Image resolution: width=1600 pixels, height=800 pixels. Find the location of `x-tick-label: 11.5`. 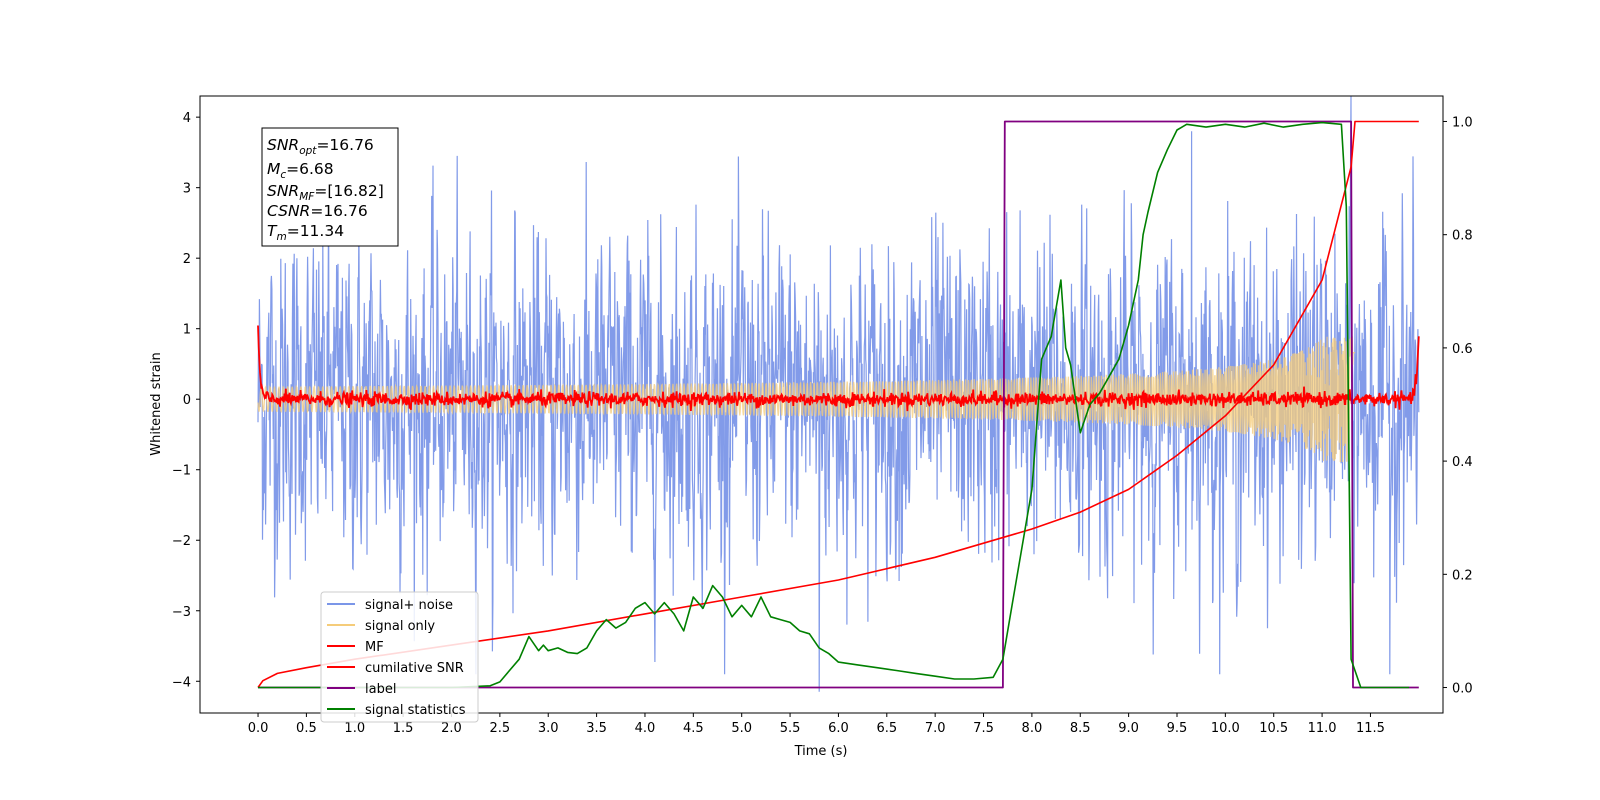

x-tick-label: 11.5 is located at coordinates (1370, 728).